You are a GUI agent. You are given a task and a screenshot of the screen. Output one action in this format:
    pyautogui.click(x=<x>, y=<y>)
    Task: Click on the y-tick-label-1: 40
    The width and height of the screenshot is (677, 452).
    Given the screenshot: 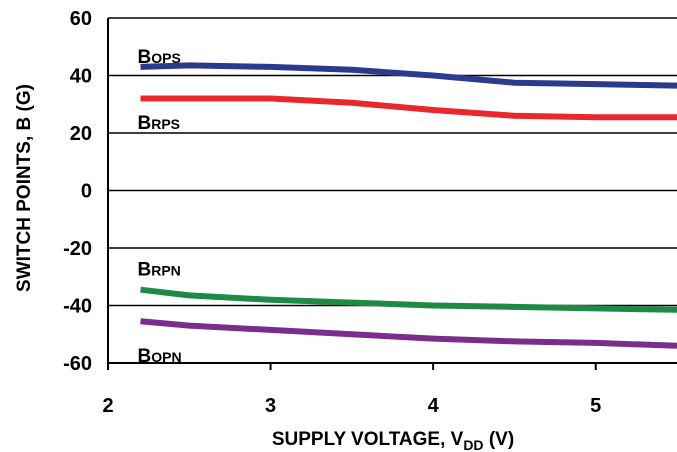 What is the action you would take?
    pyautogui.click(x=81, y=77)
    